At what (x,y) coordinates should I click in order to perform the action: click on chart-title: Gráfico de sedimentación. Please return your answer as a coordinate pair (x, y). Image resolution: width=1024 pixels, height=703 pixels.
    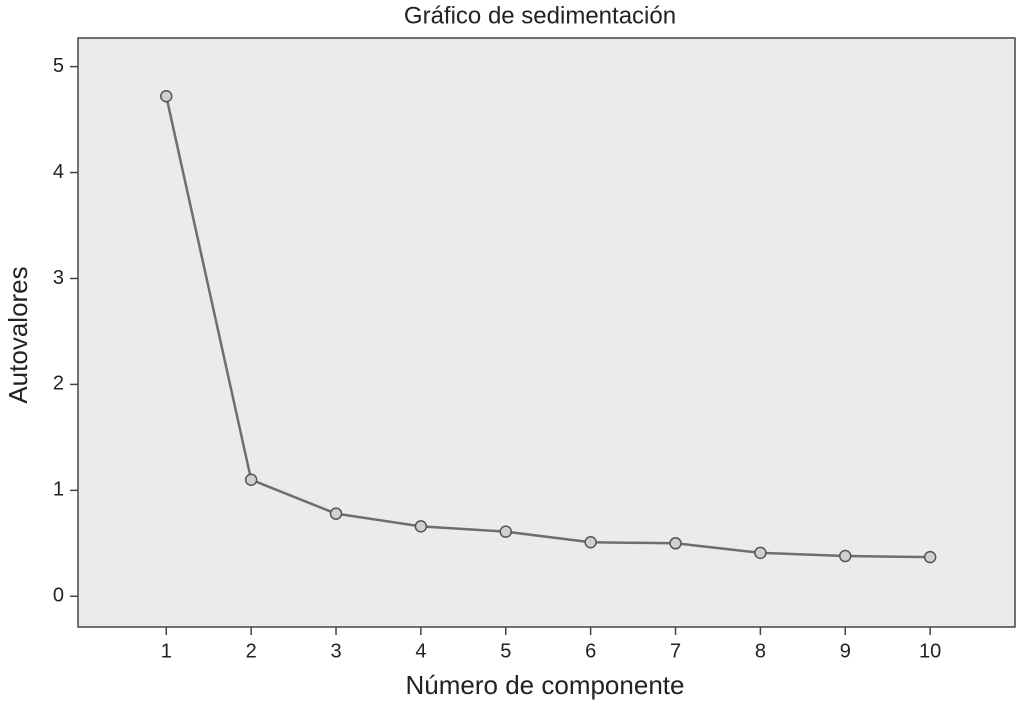
    Looking at the image, I should click on (540, 15).